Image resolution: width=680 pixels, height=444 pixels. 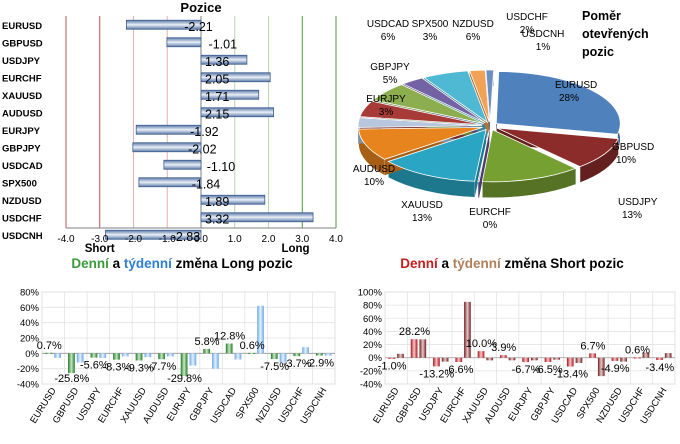 What do you see at coordinates (217, 62) in the screenshot?
I see `value-label: 1.36` at bounding box center [217, 62].